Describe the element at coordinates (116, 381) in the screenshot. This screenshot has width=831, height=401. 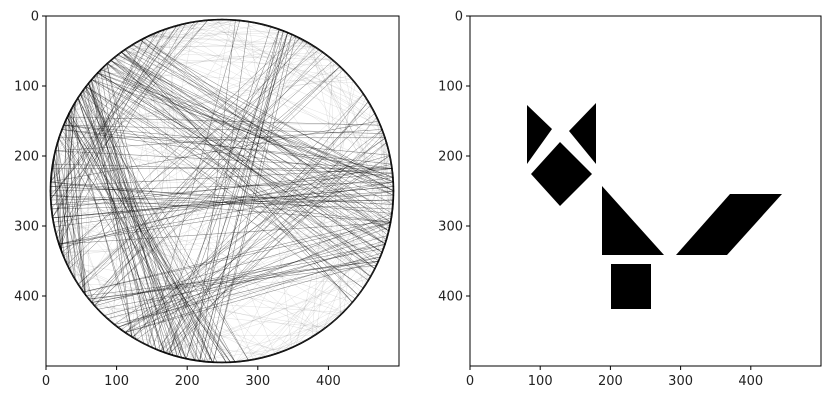
I see `x-tick-label: 100` at that location.